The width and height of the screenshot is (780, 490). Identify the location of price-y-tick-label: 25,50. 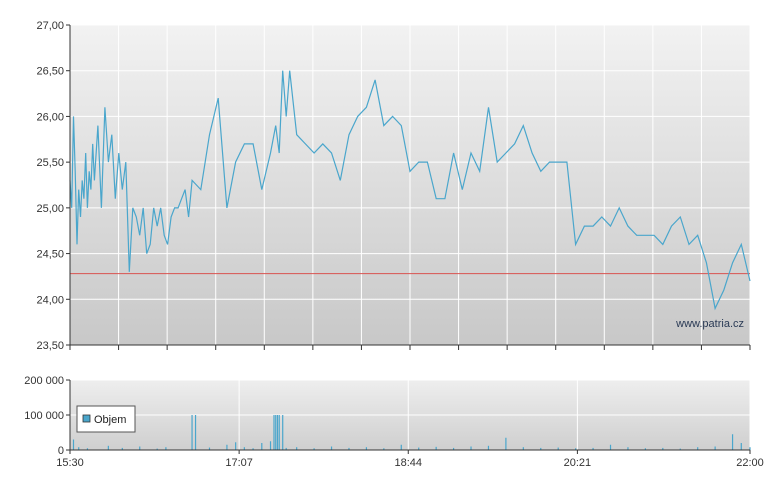
(50, 163).